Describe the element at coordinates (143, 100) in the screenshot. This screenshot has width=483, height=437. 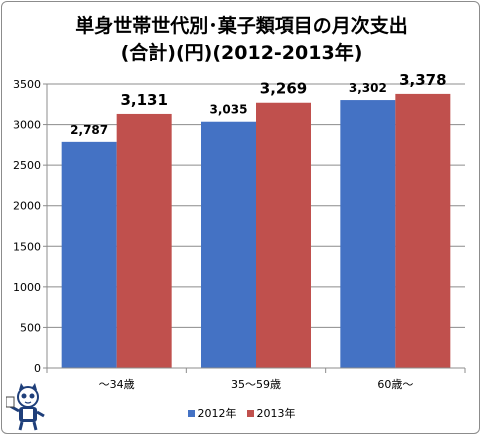
I see `data-label-1-0: 3,131` at that location.